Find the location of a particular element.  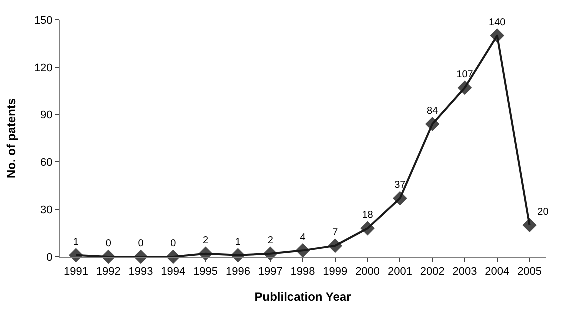

data-label: 4 is located at coordinates (303, 238).